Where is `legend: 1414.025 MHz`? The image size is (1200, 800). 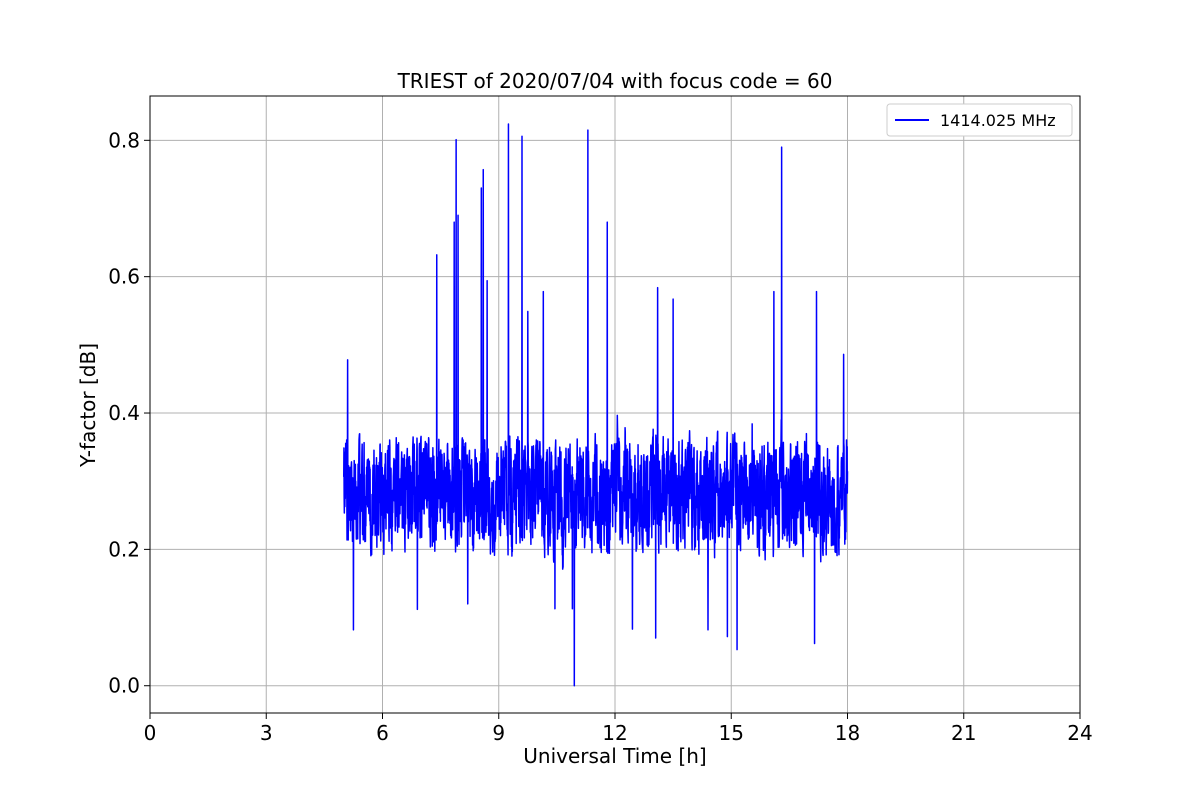
legend: 1414.025 MHz is located at coordinates (979, 120).